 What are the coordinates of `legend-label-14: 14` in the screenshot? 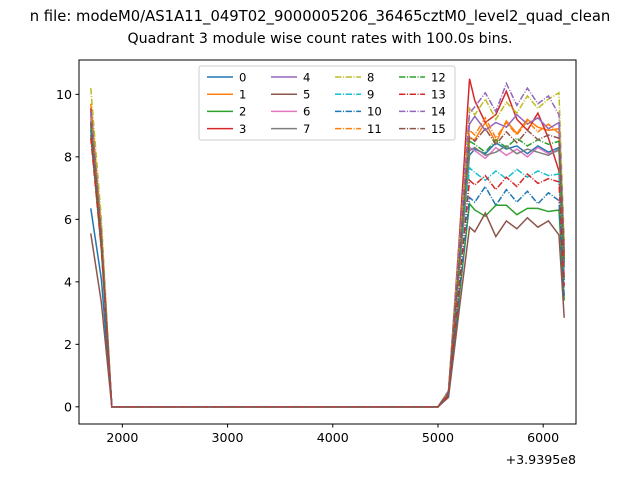 It's located at (438, 112).